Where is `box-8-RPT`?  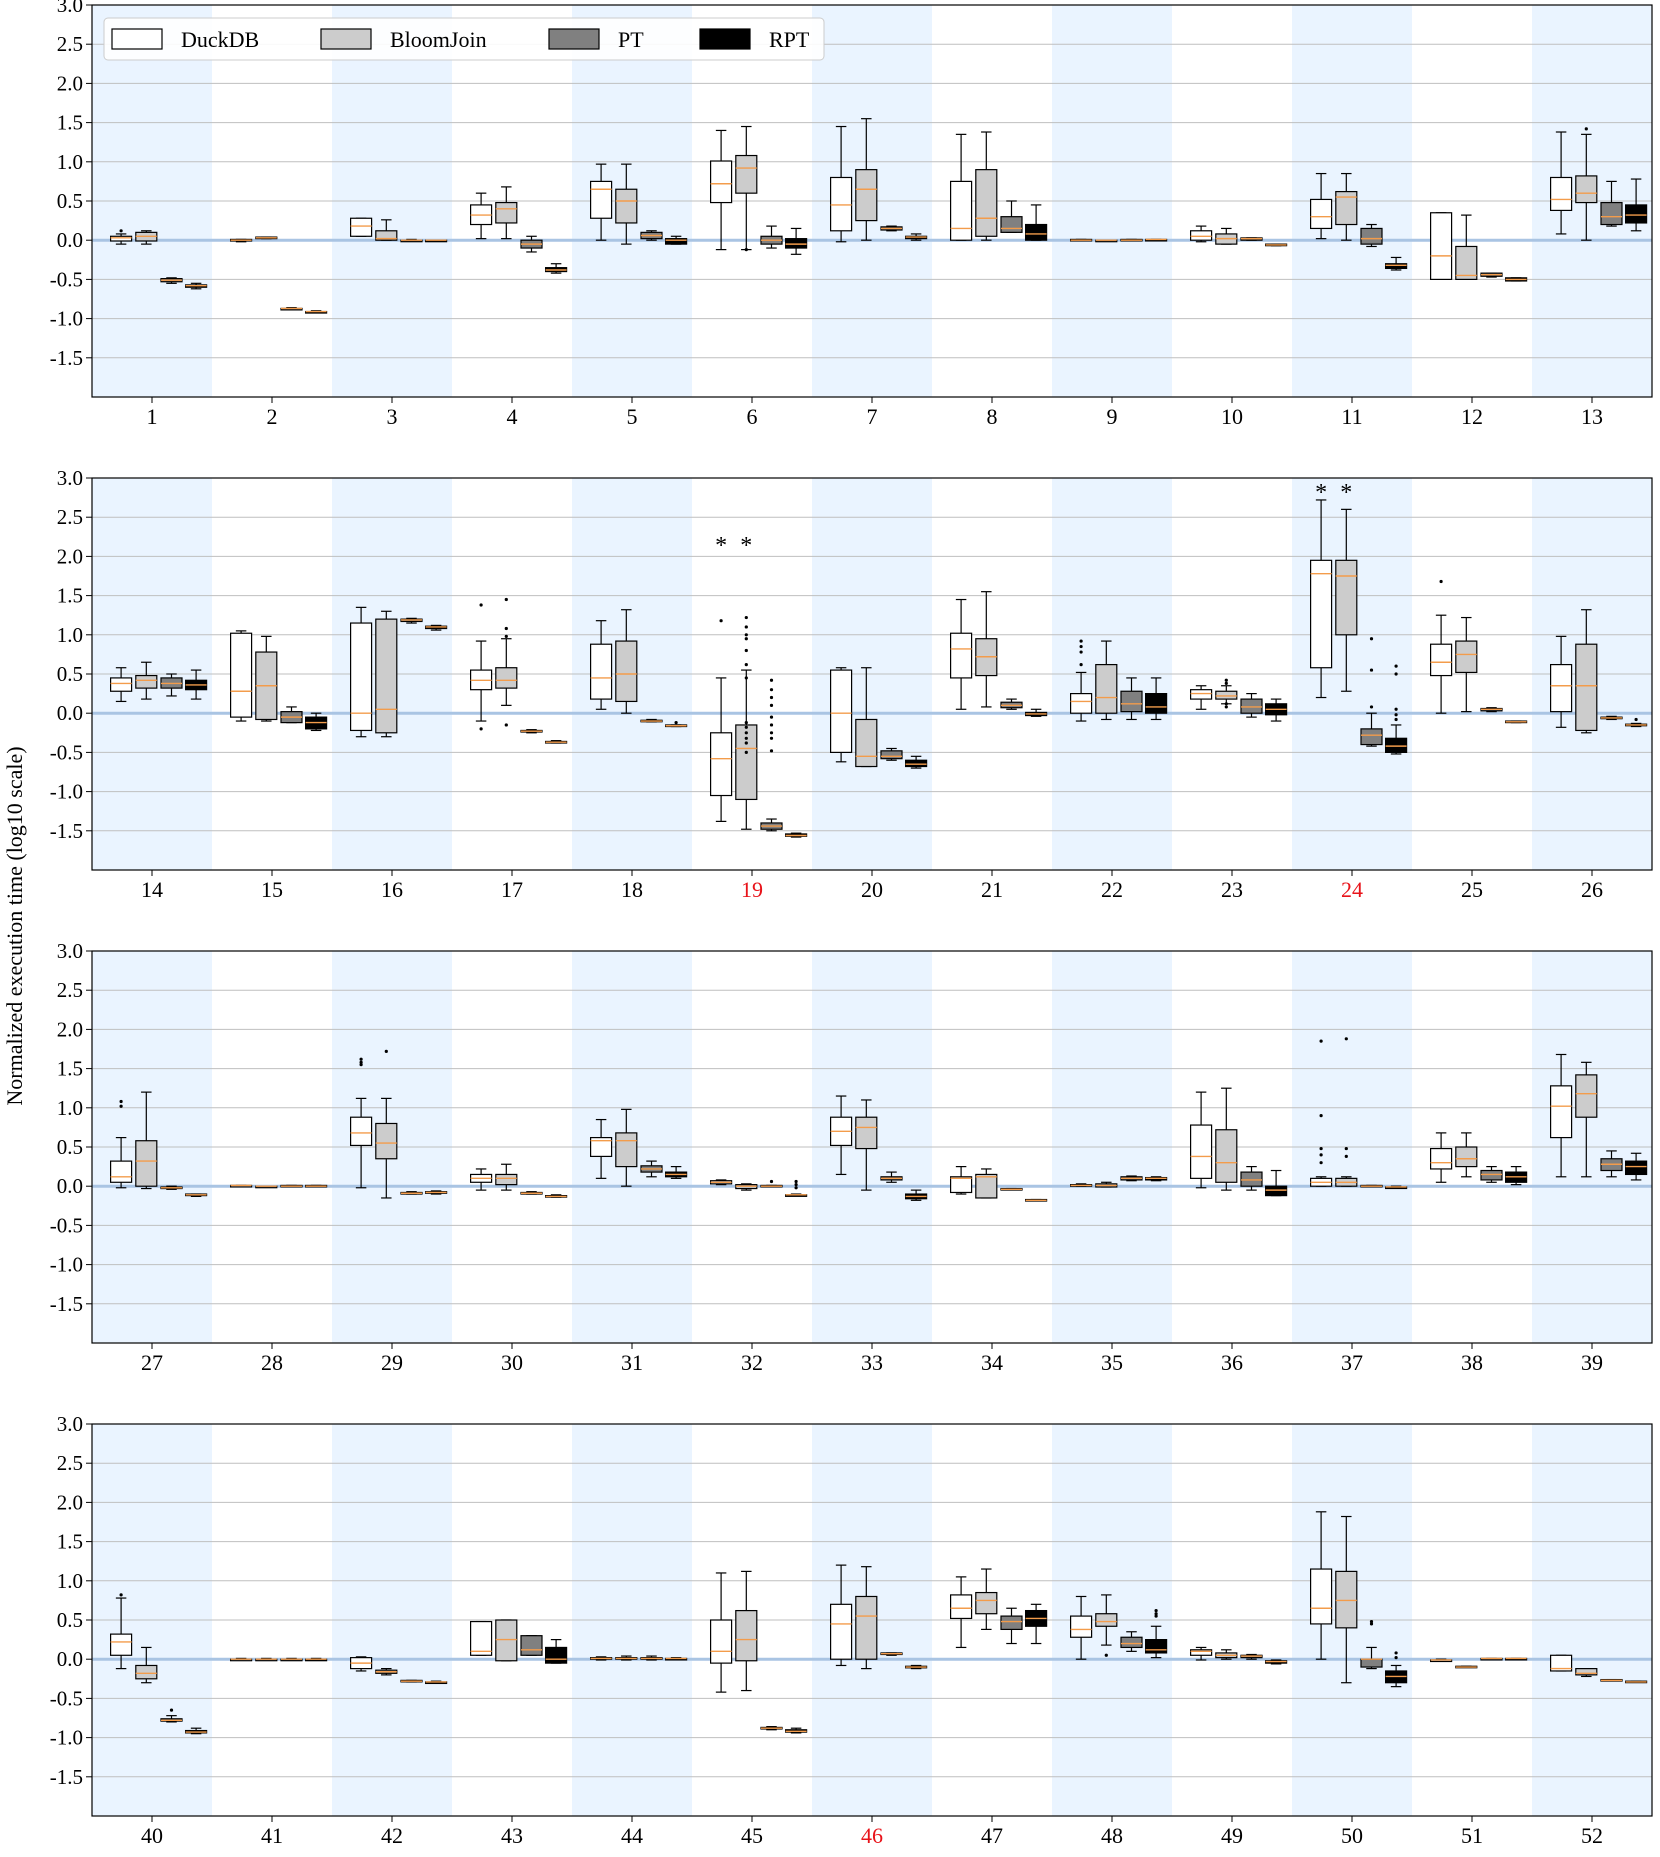 box-8-RPT is located at coordinates (1036, 222).